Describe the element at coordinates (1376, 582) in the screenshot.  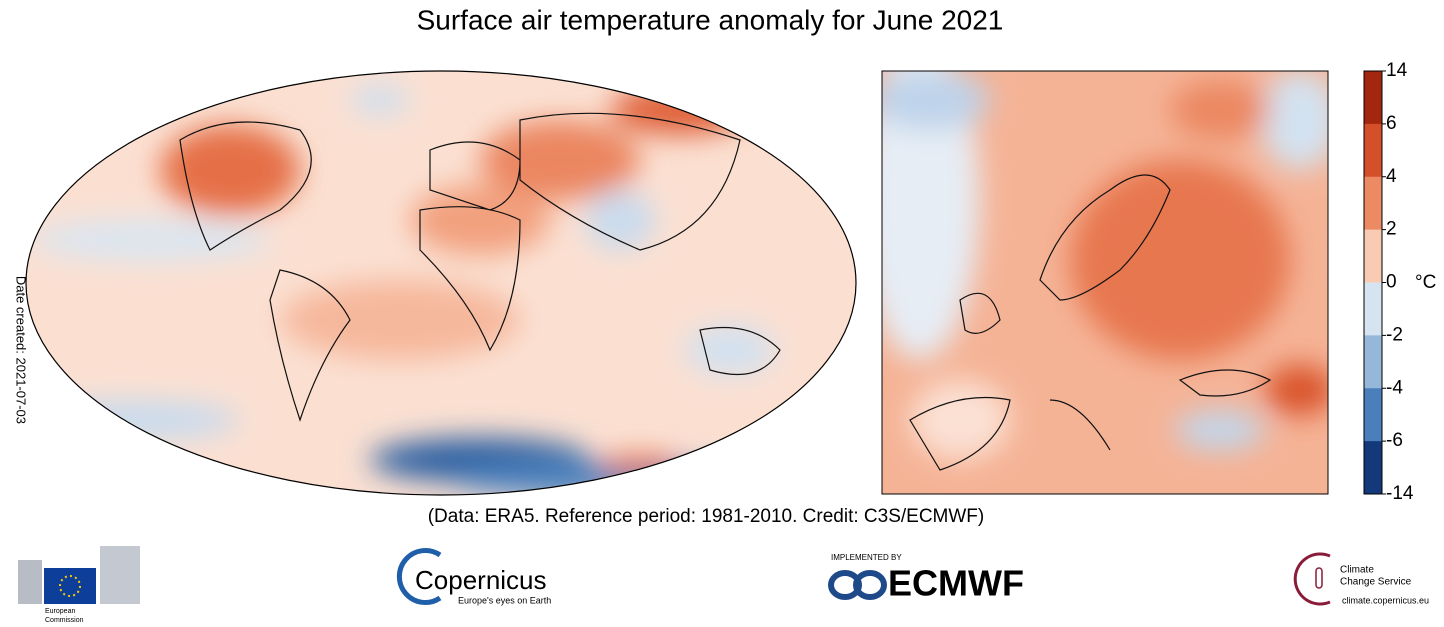
I see `c3s-text: Change Service` at that location.